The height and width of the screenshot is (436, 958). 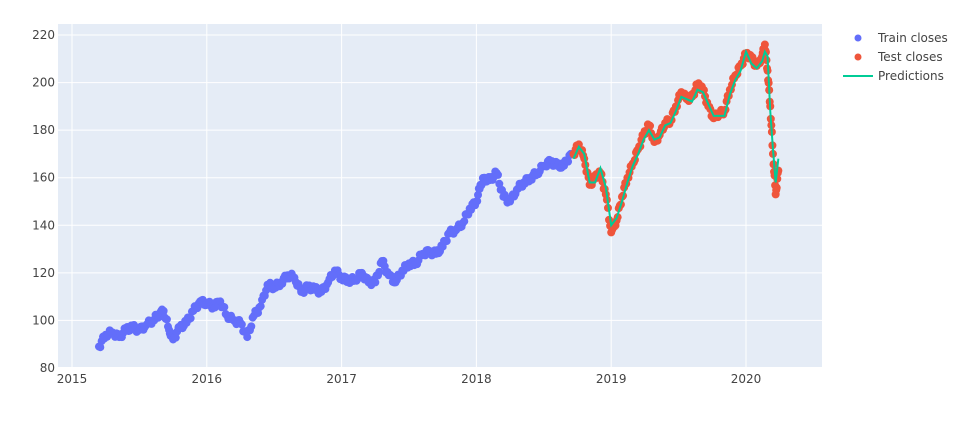 I want to click on x-tick-label: 2016, so click(x=207, y=379).